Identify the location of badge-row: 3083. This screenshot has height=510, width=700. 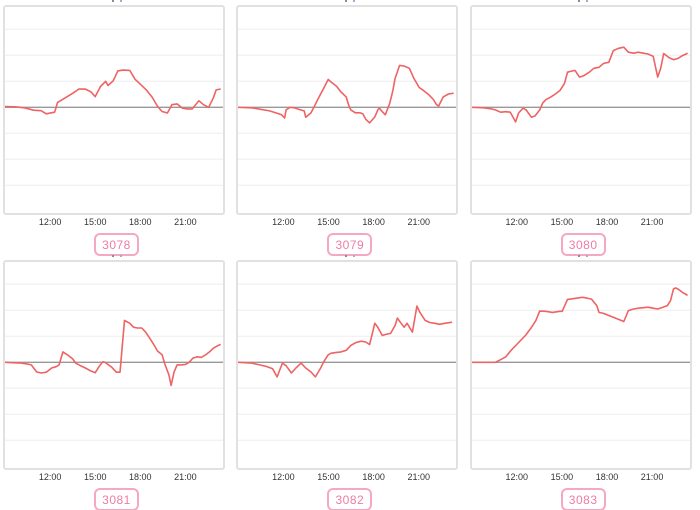
(583, 499).